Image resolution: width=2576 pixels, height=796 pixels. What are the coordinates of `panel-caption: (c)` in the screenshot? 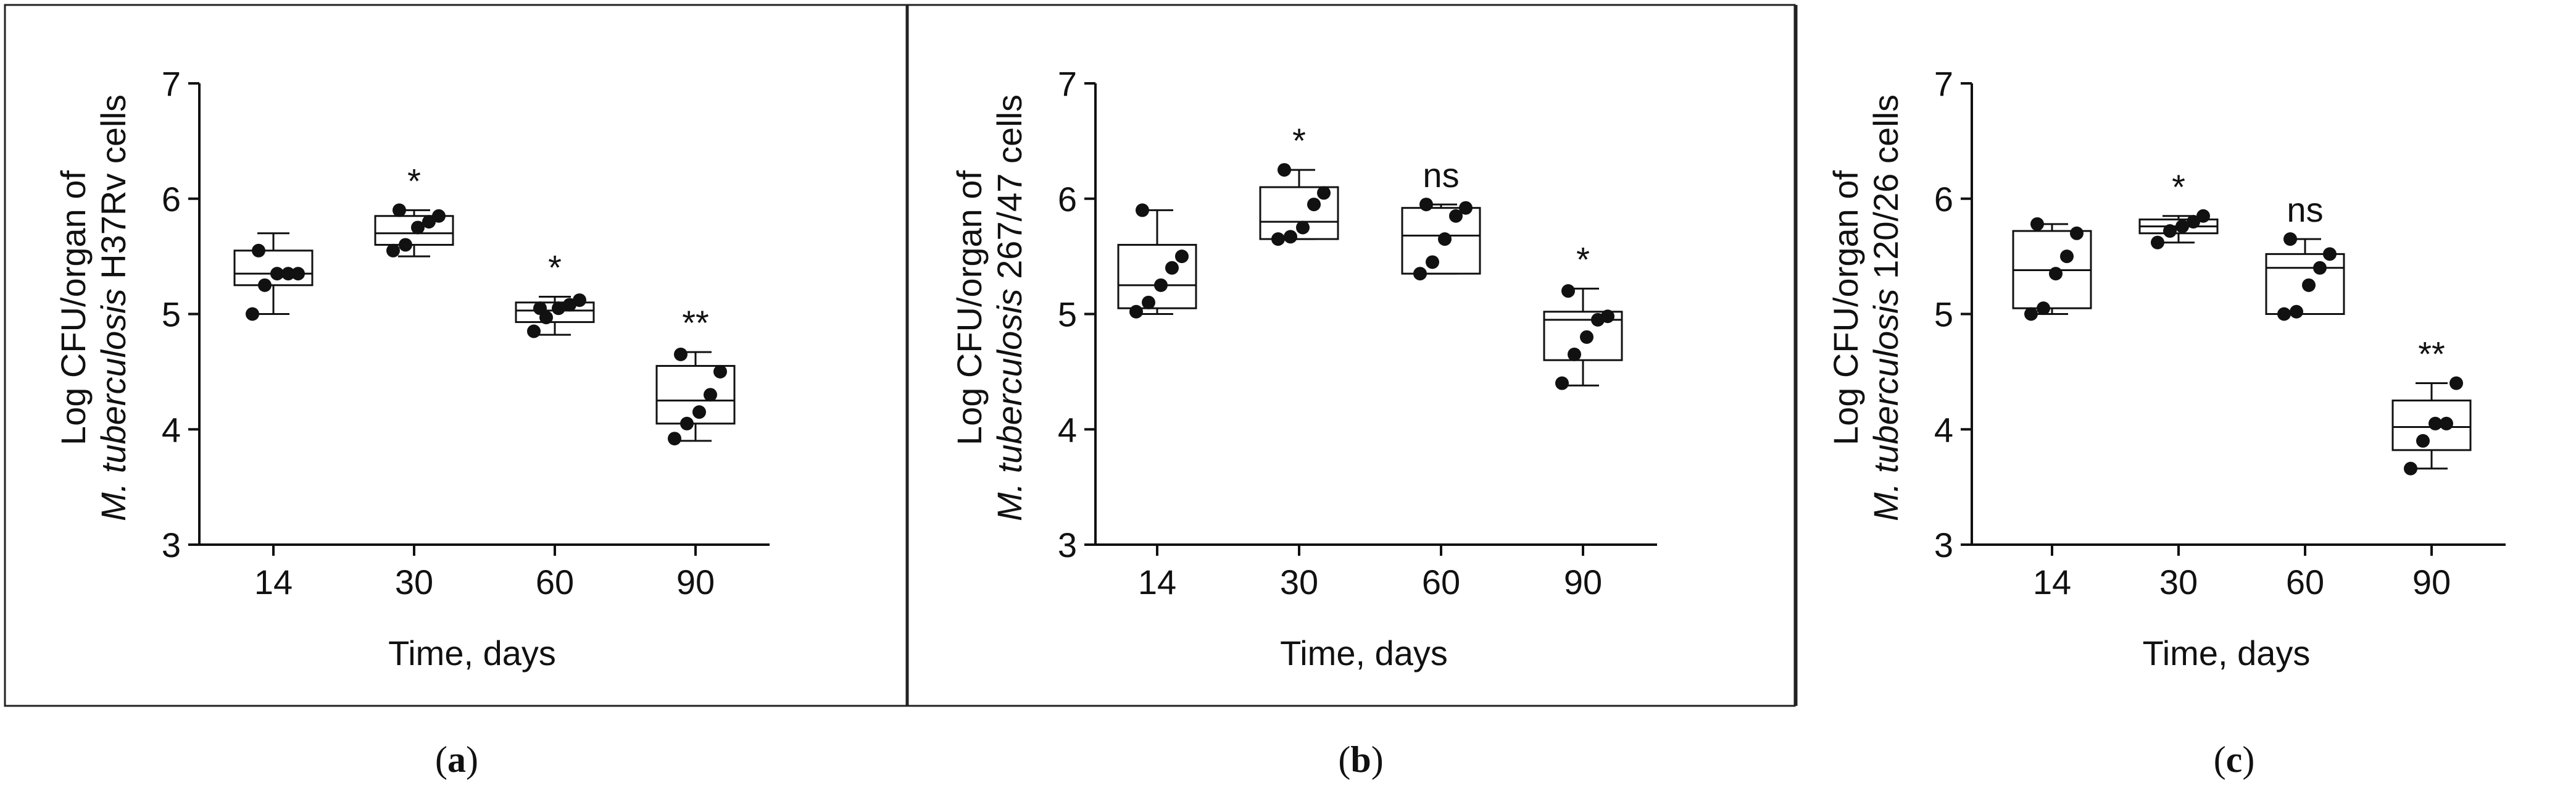 It's located at (2234, 759).